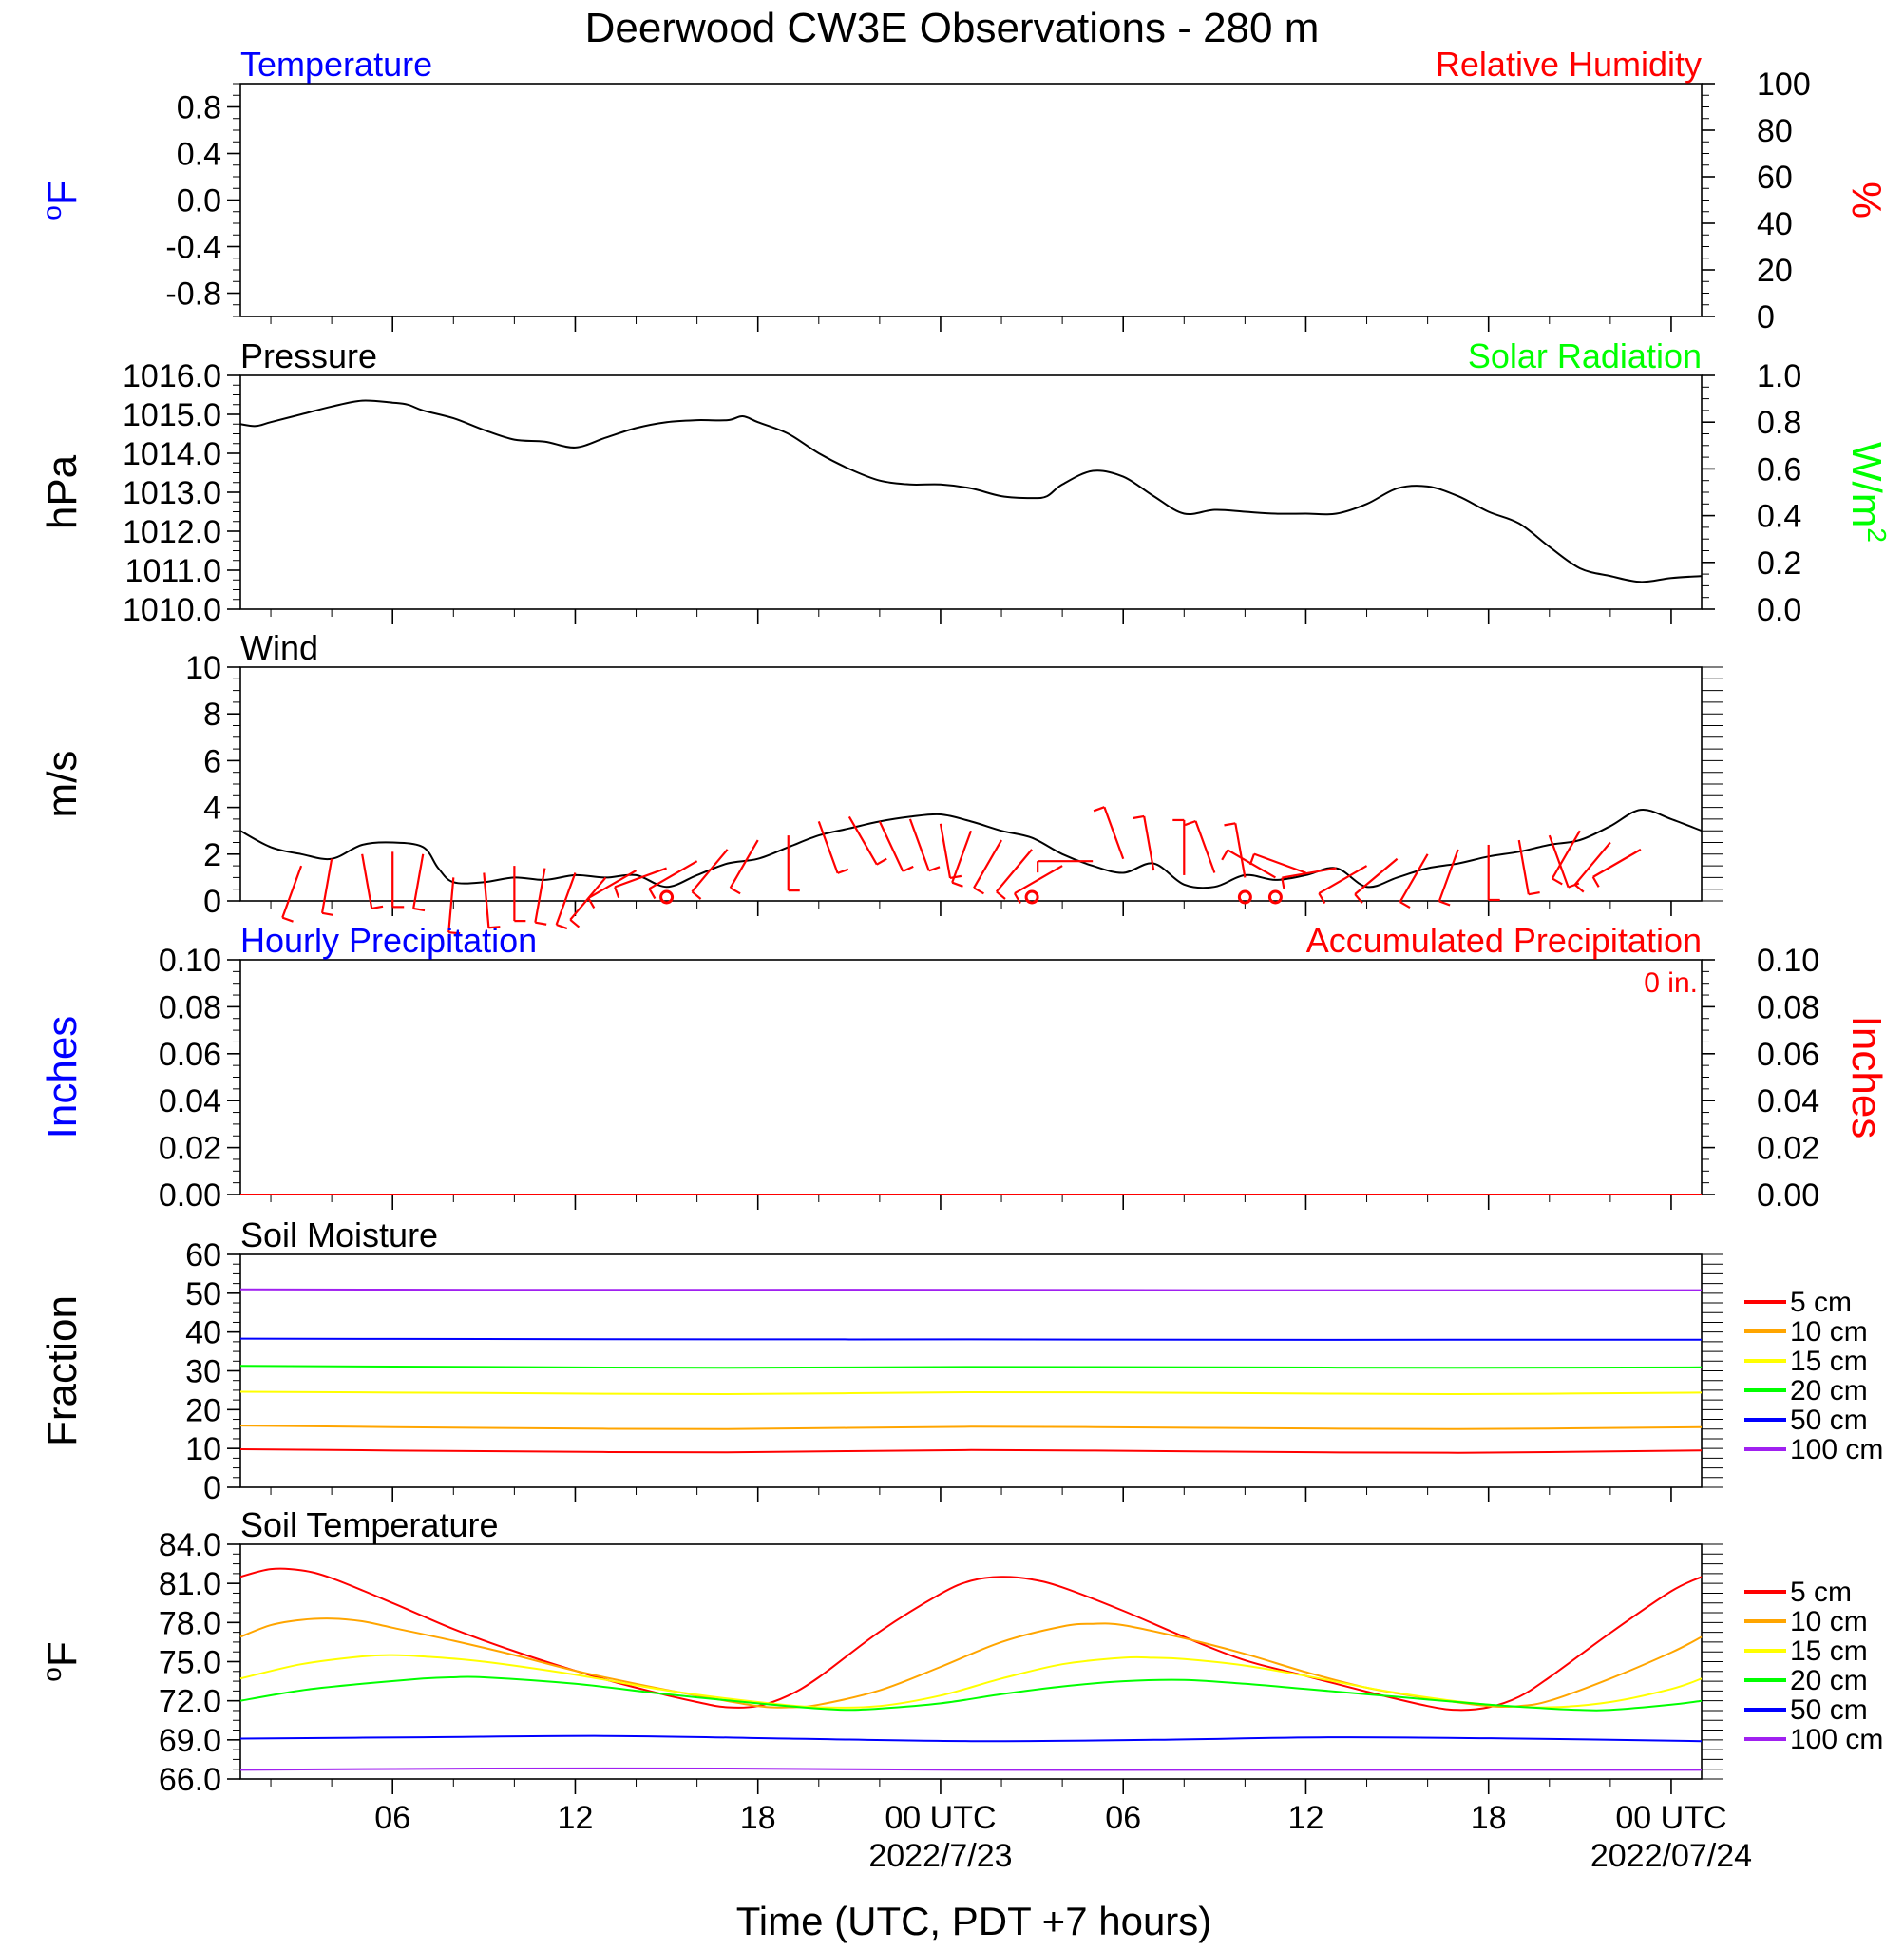 The width and height of the screenshot is (1904, 1951). I want to click on y-tick-label: 1014.0, so click(172, 454).